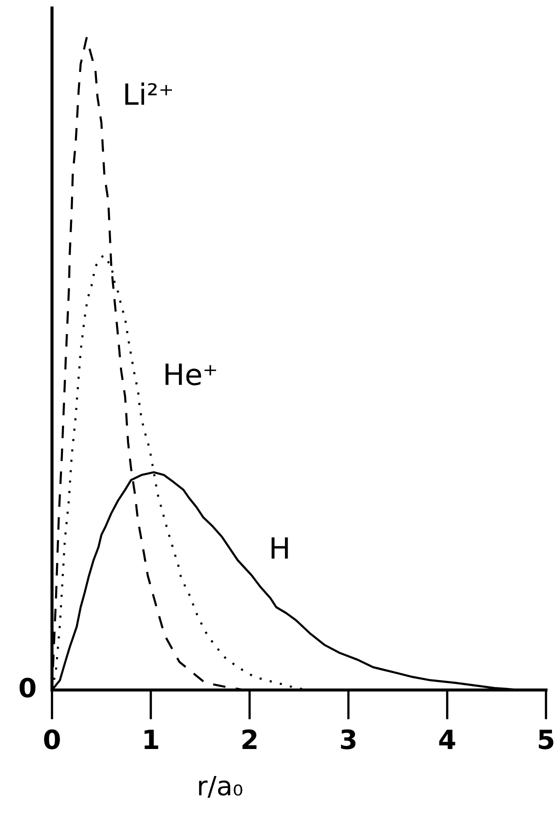 Image resolution: width=560 pixels, height=813 pixels. I want to click on series-label: H, so click(280, 548).